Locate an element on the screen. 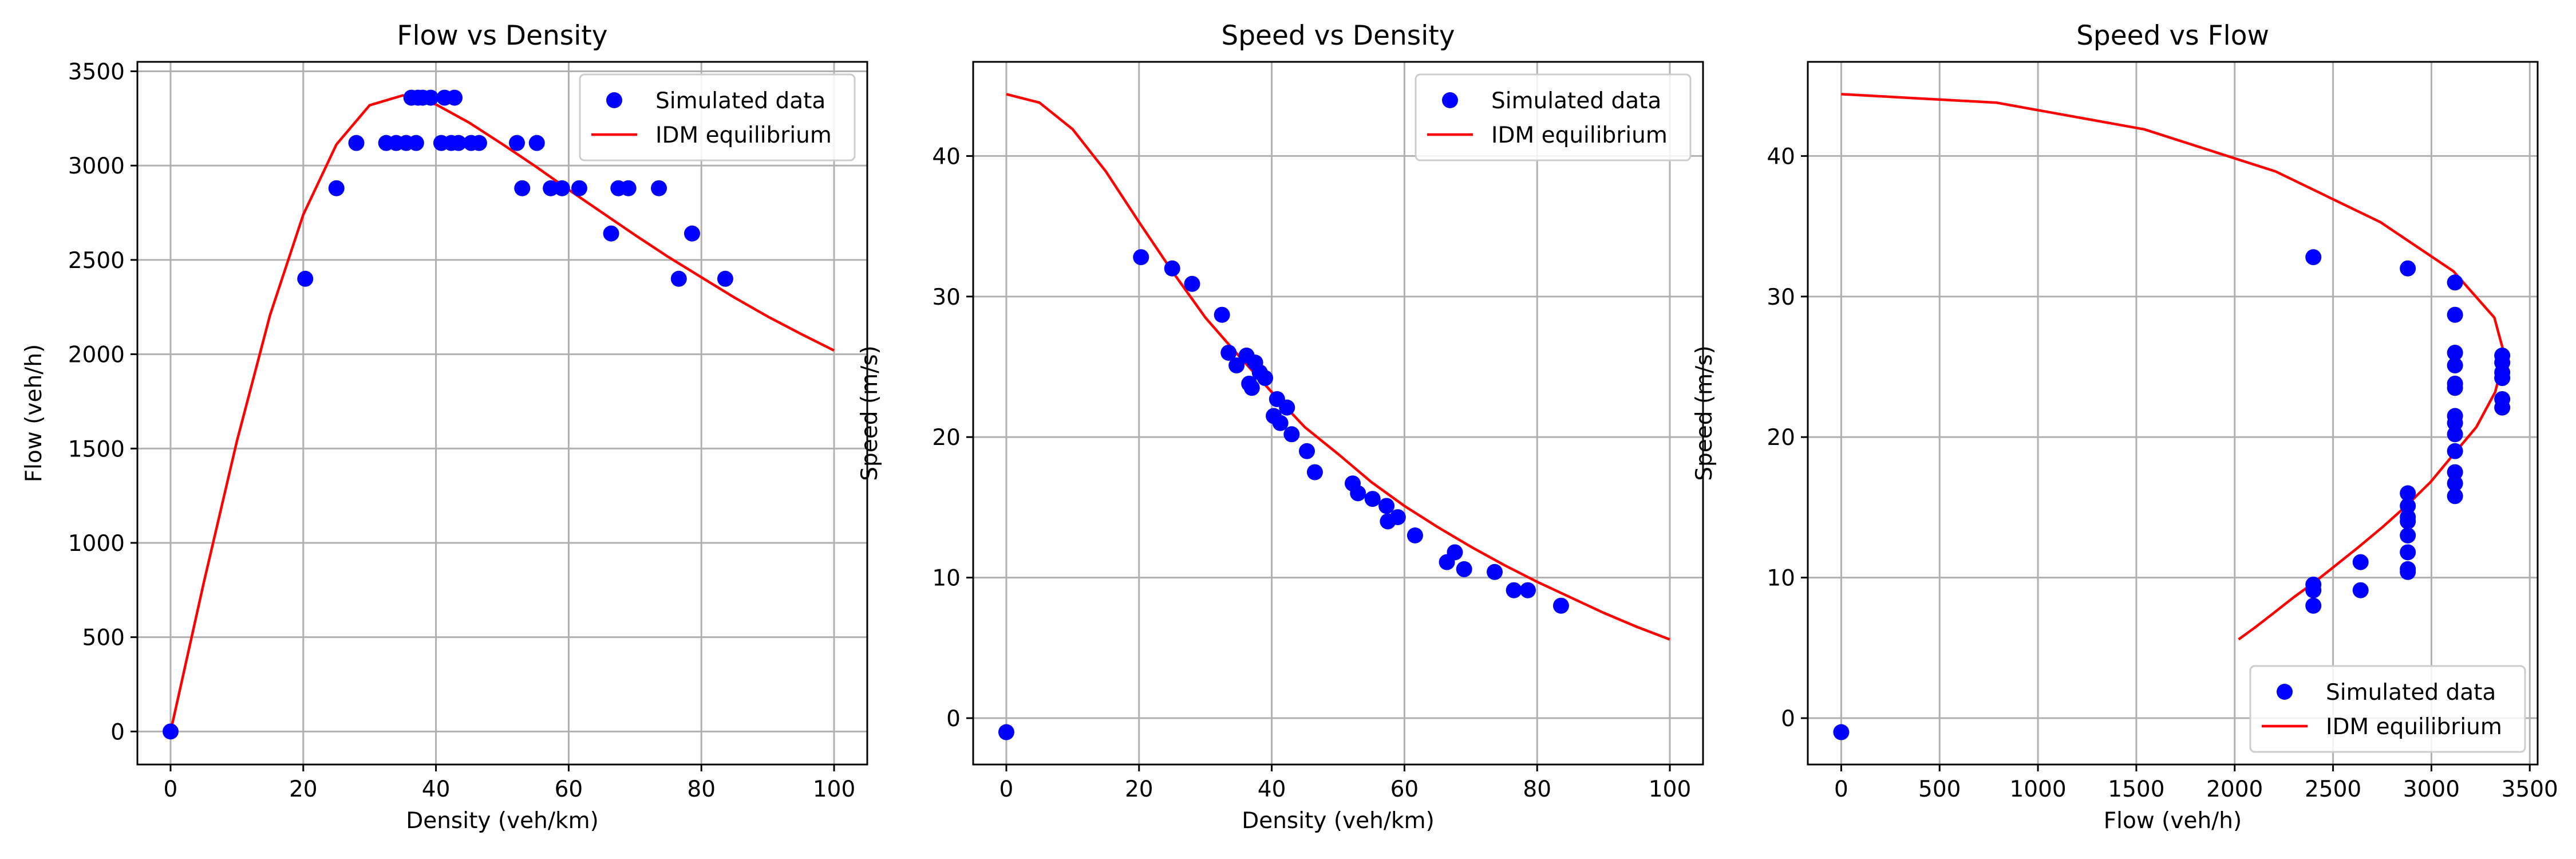 This screenshot has height=859, width=2576. y-tick-label: 10 is located at coordinates (946, 579).